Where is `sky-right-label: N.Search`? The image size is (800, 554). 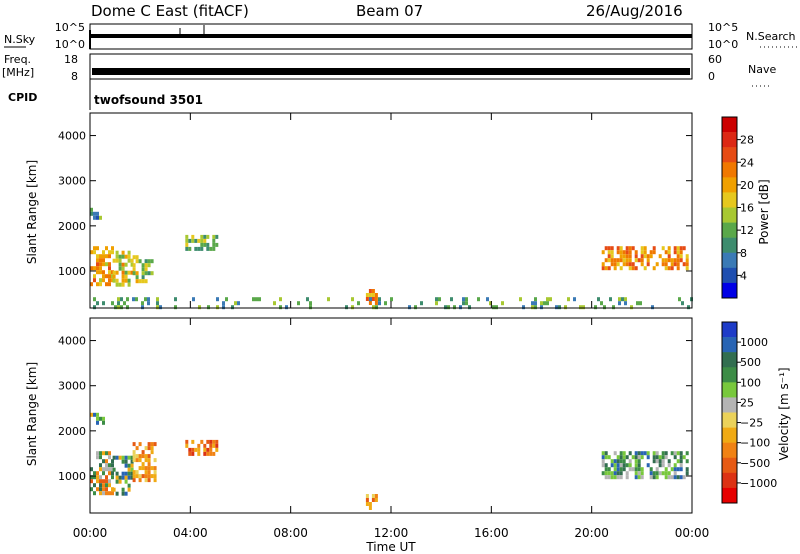 sky-right-label: N.Search is located at coordinates (771, 36).